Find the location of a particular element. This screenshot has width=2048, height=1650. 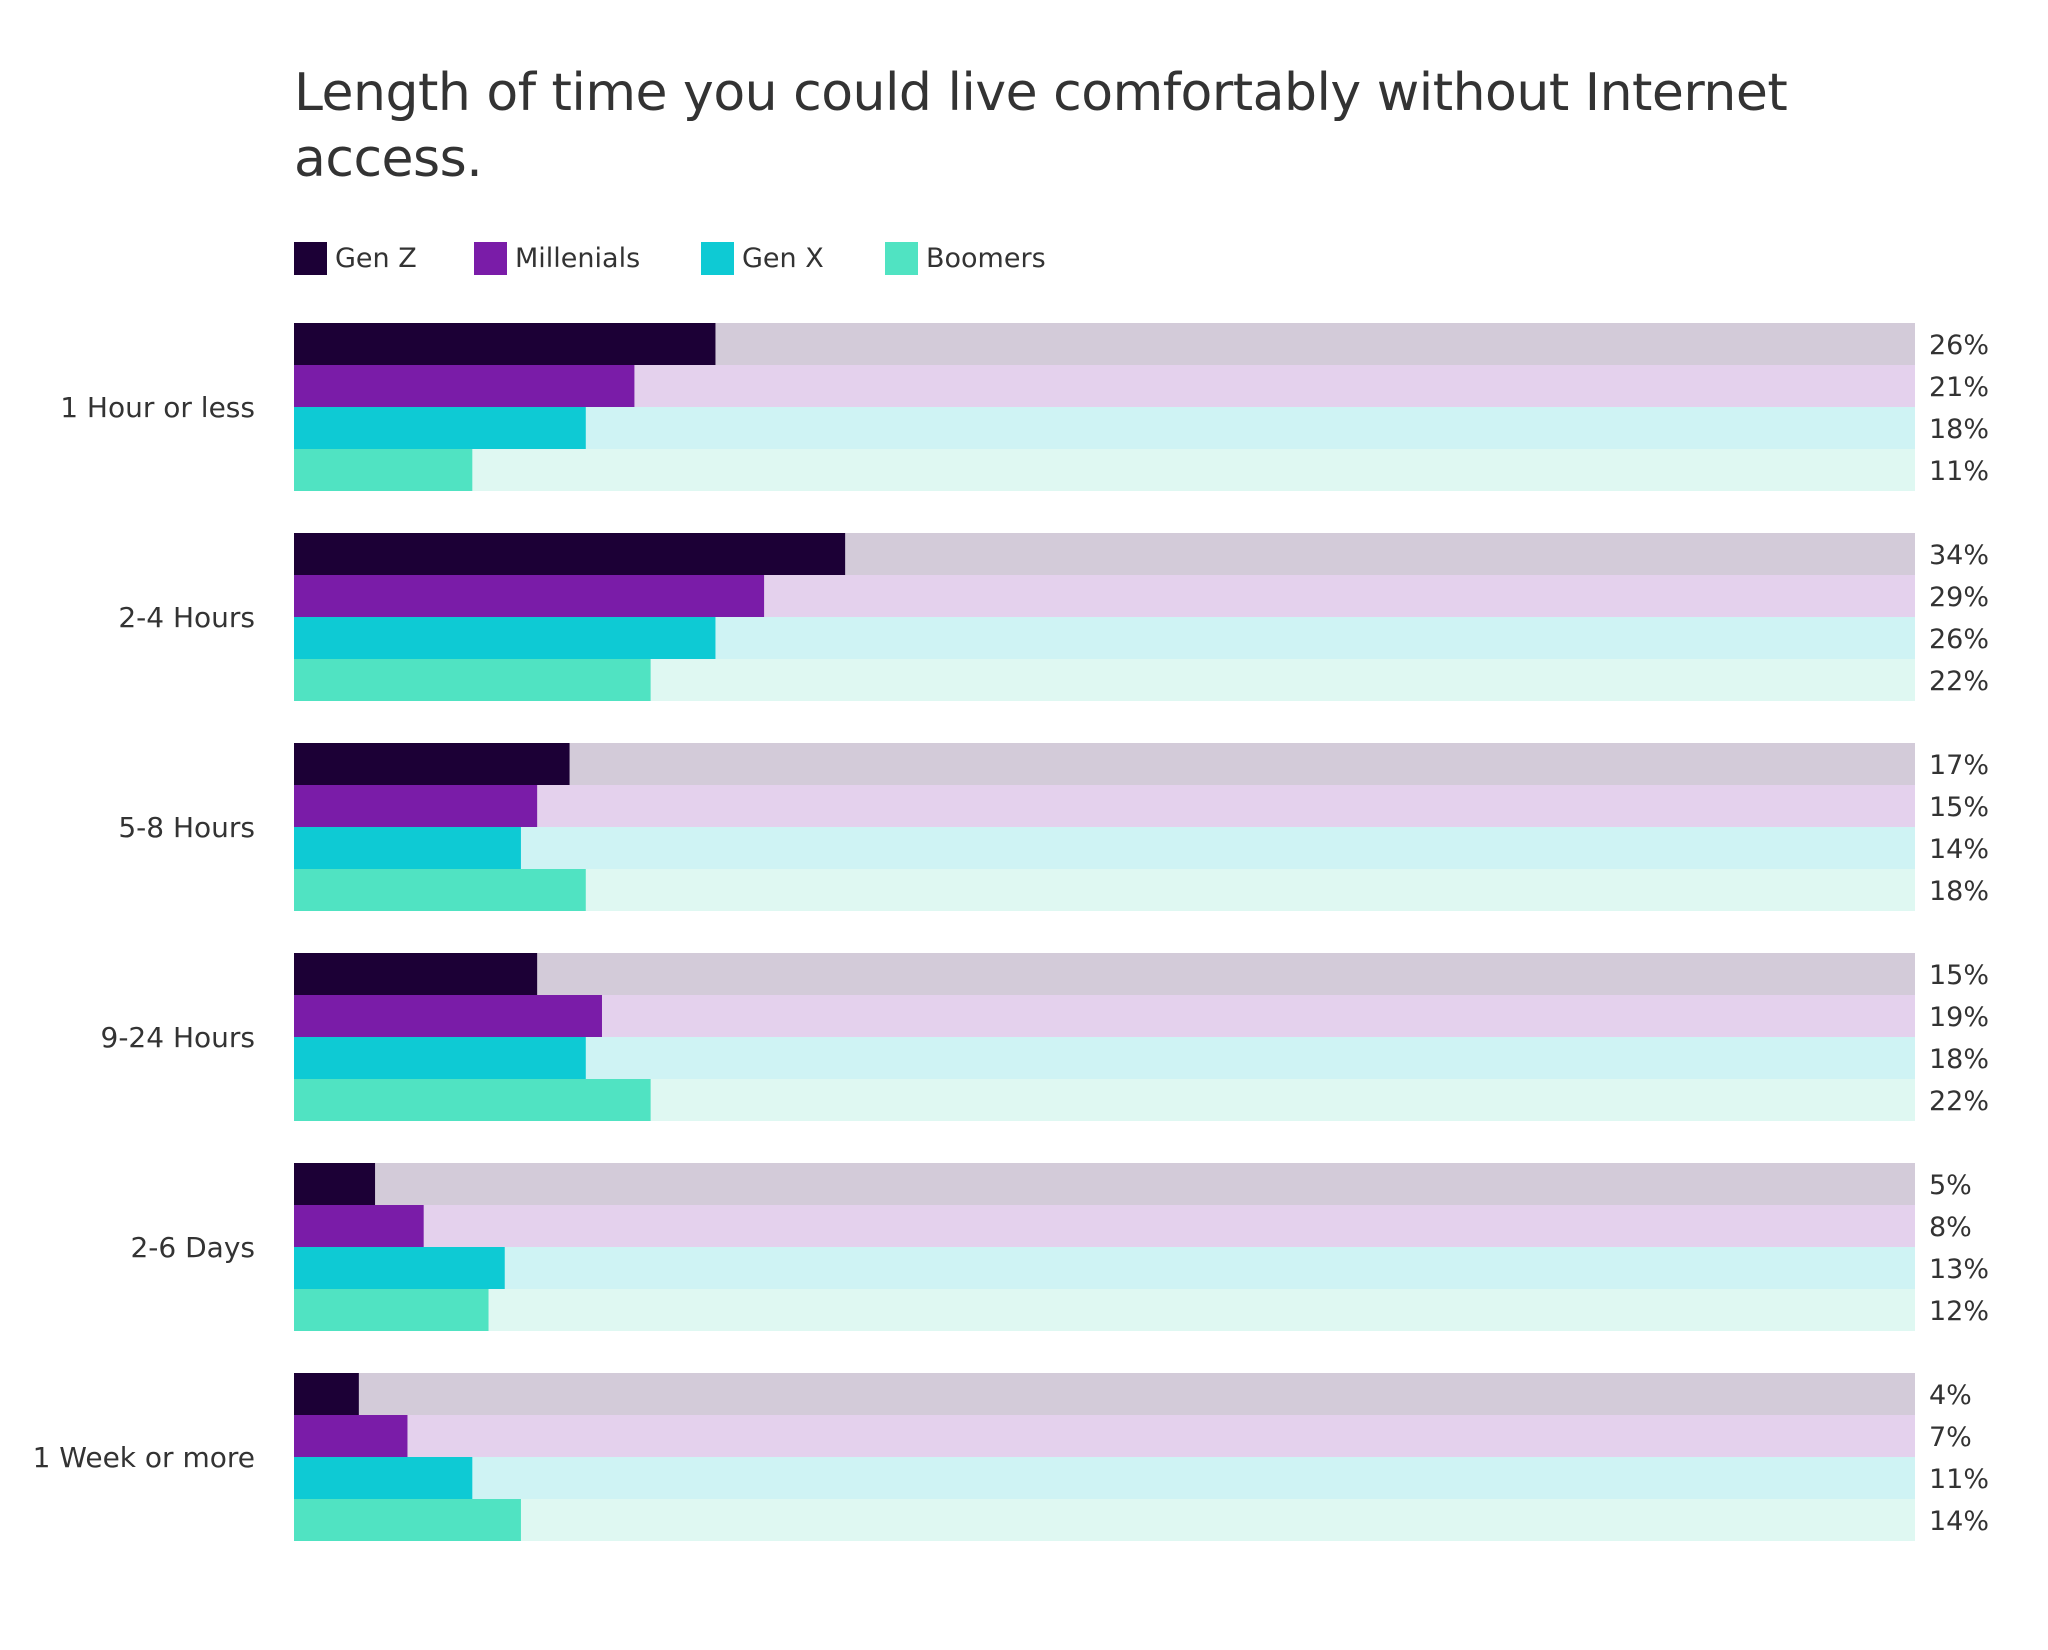

category-label: 1 Hour or less is located at coordinates (157, 407).